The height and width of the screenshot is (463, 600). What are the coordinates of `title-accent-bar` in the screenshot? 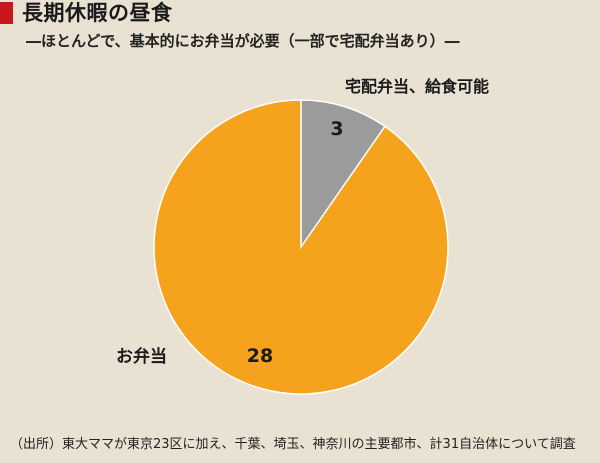 It's located at (6, 13).